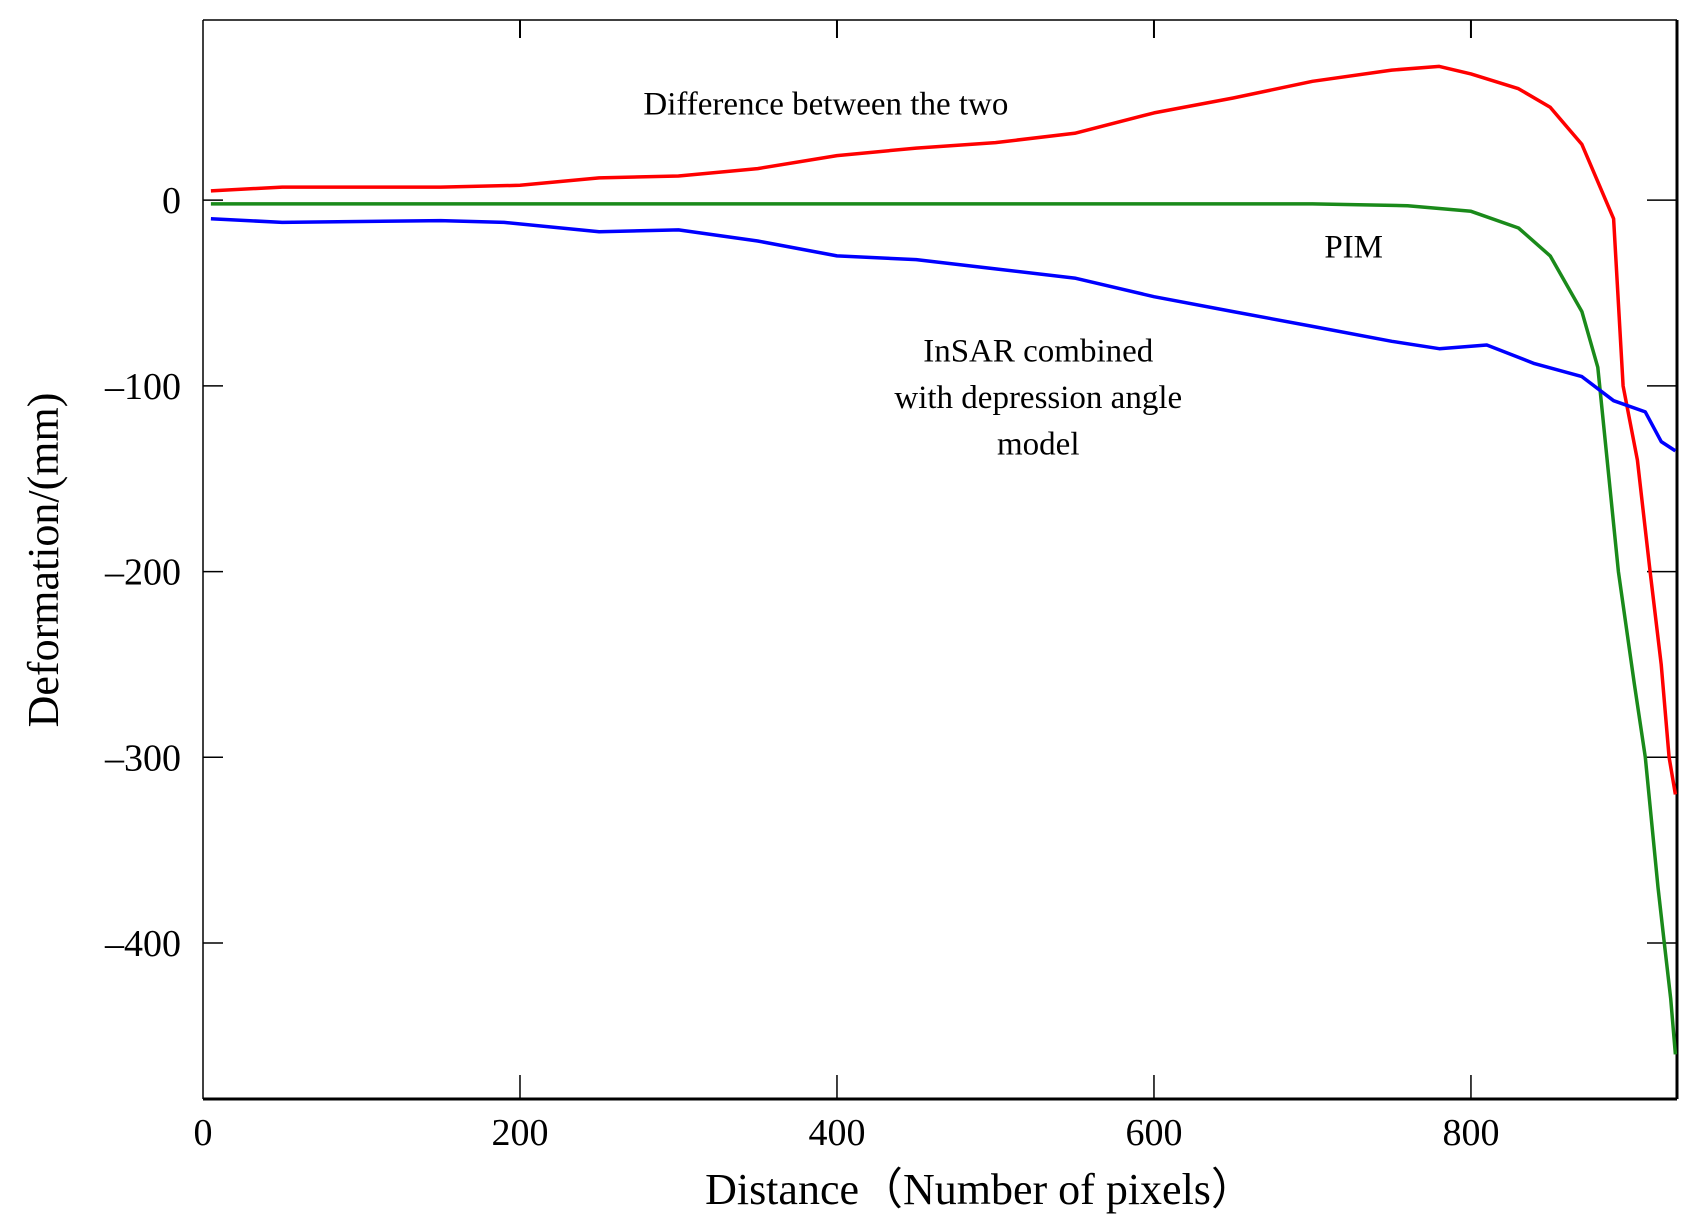  I want to click on annotation-label: model, so click(1038, 444).